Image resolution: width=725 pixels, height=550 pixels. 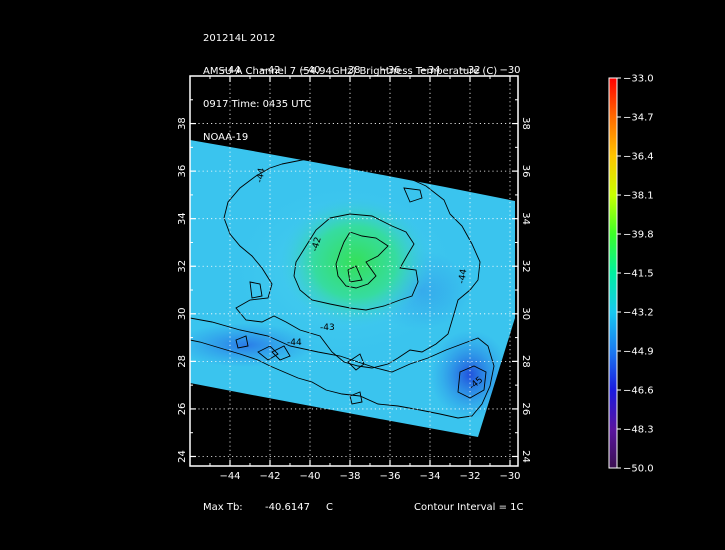 I want to click on x-tick-label-bottom: −30, so click(x=509, y=476).